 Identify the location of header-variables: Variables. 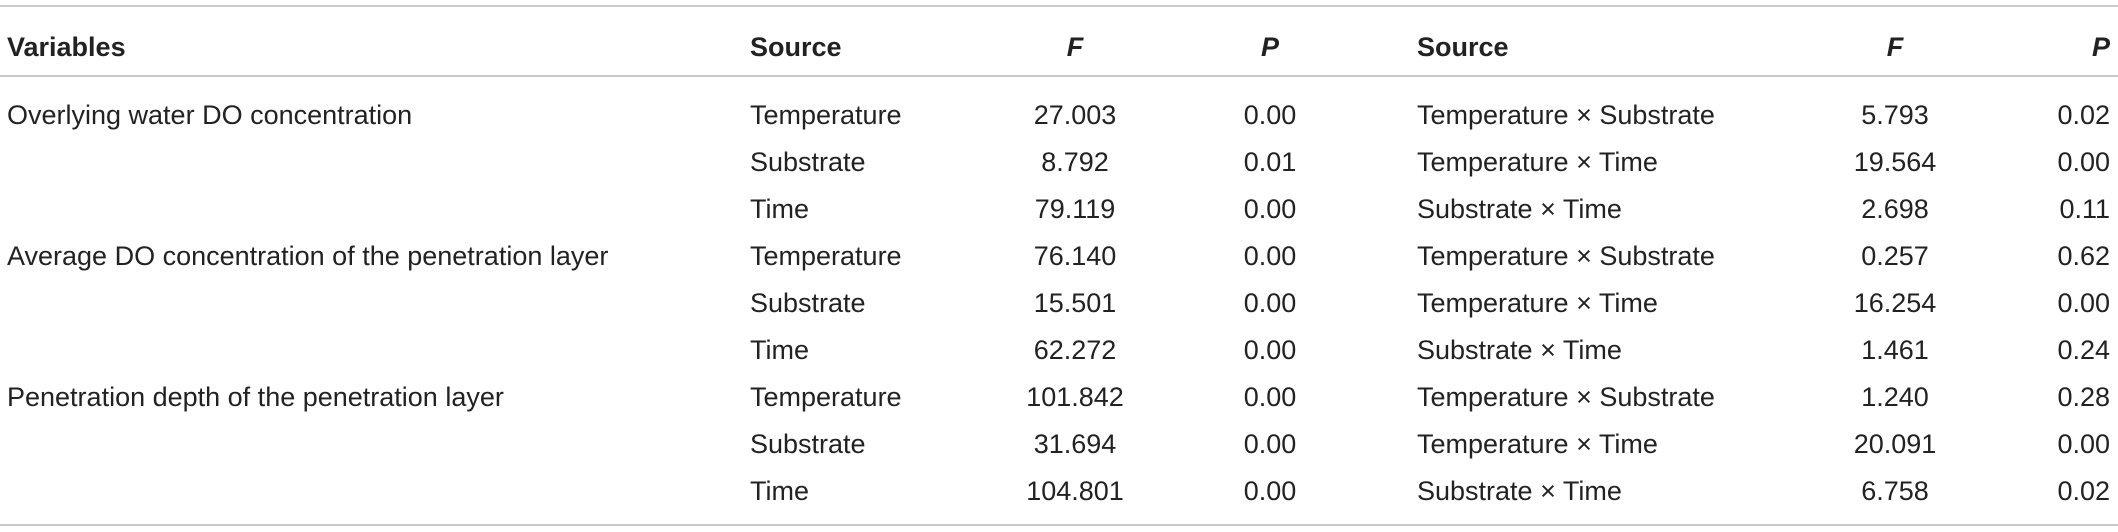
(66, 47).